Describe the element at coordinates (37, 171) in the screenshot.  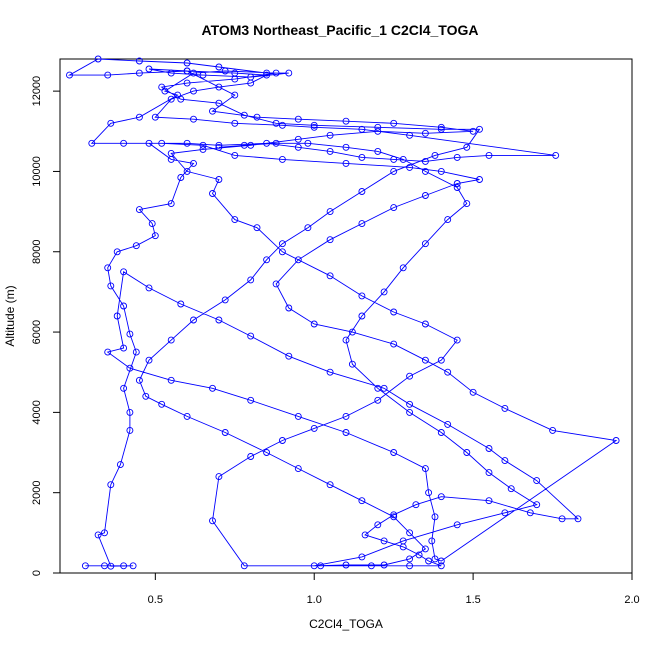
I see `y-tick-label: 10000` at that location.